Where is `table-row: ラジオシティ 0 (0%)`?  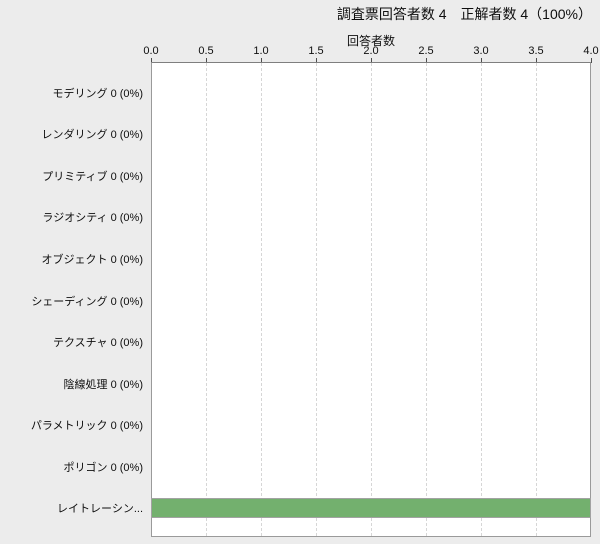 table-row: ラジオシティ 0 (0%) is located at coordinates (295, 218).